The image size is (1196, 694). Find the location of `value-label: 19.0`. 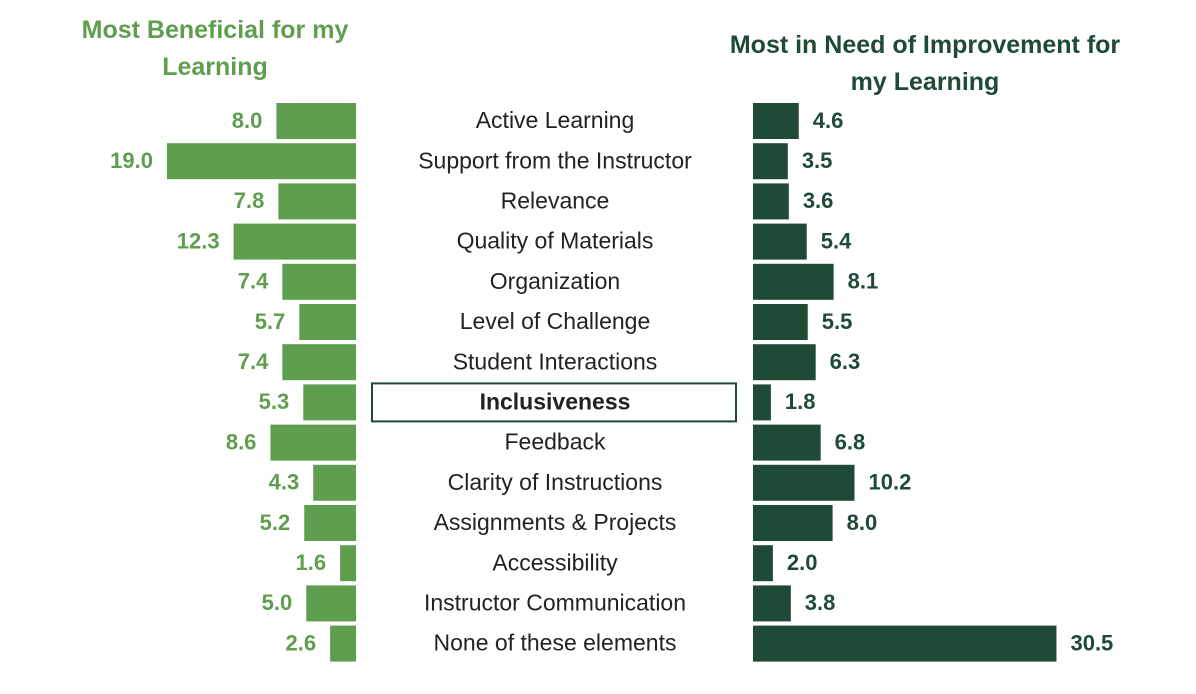

value-label: 19.0 is located at coordinates (131, 160).